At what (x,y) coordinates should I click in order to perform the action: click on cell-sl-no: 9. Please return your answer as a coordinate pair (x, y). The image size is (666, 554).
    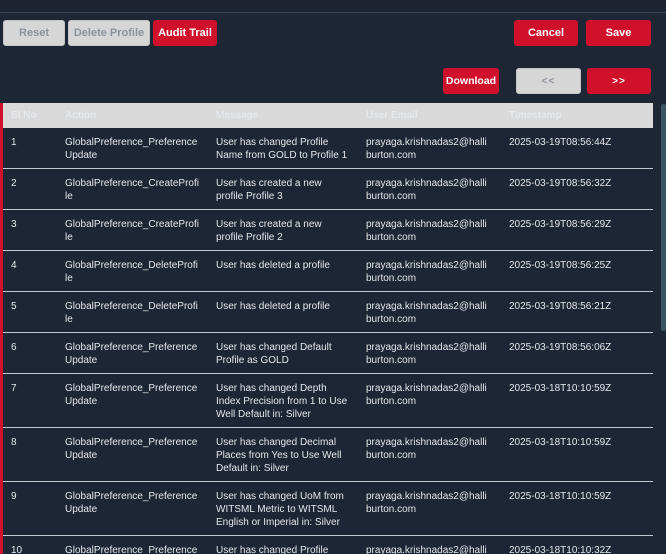
    Looking at the image, I should click on (14, 496).